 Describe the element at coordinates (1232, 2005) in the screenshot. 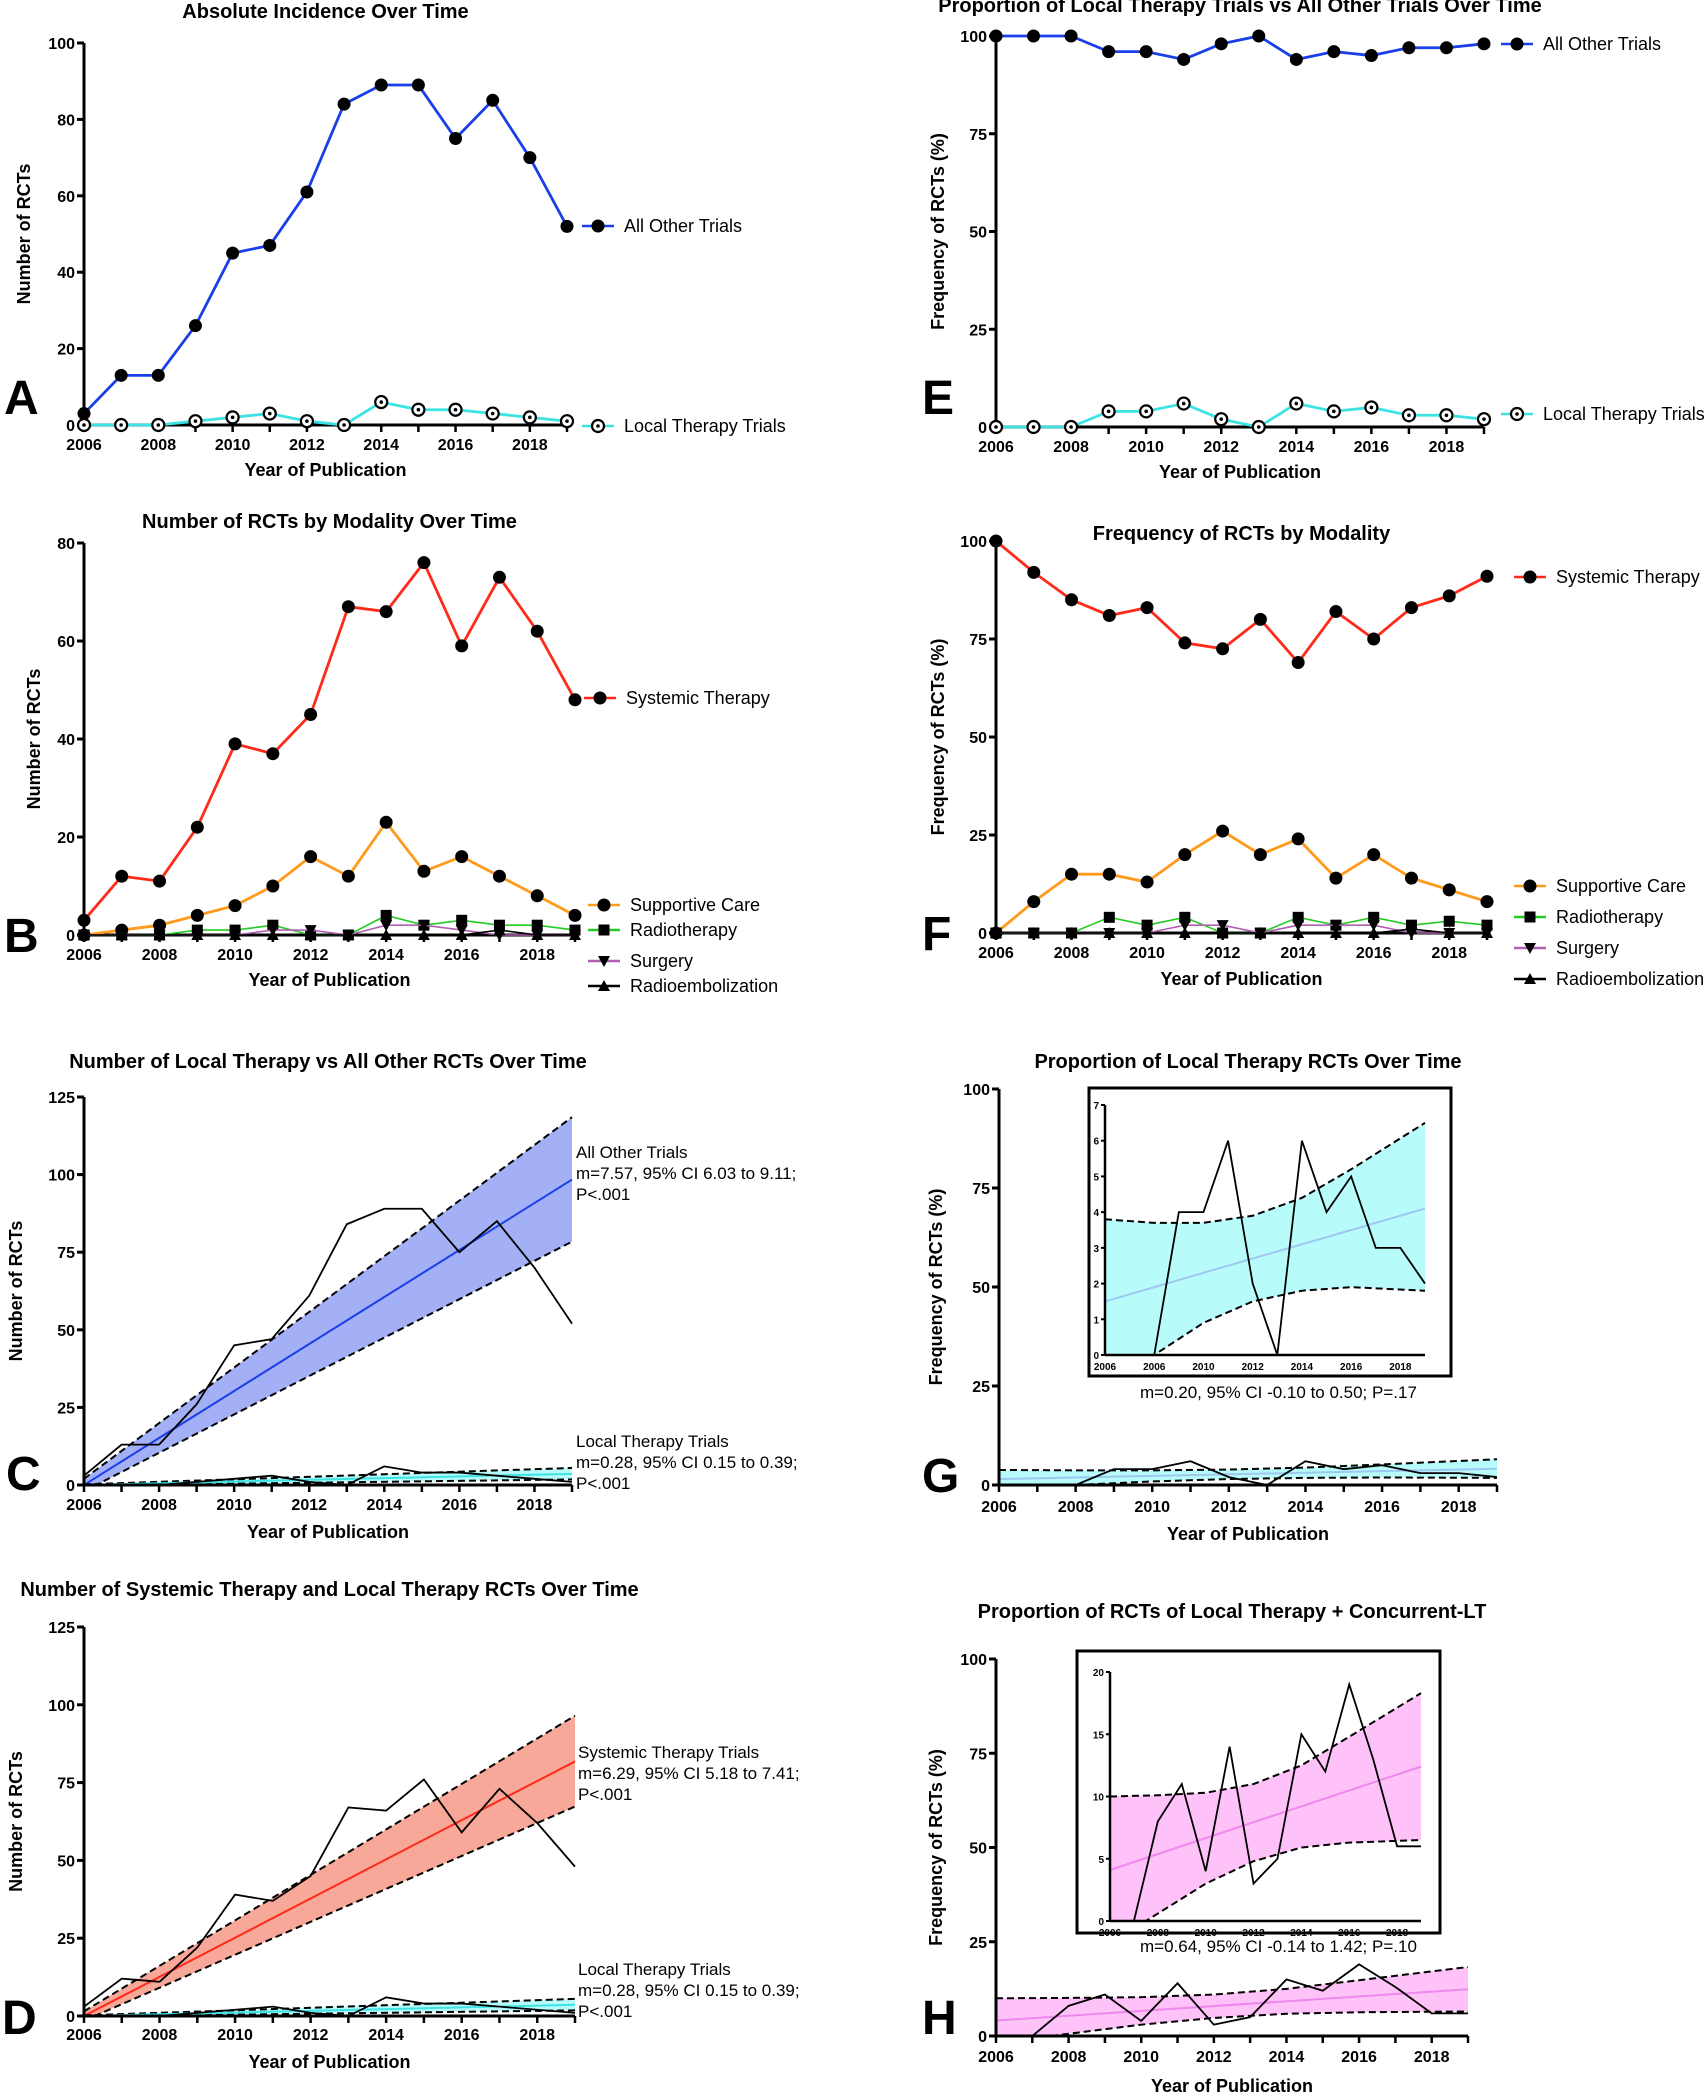

I see `regression-line` at that location.